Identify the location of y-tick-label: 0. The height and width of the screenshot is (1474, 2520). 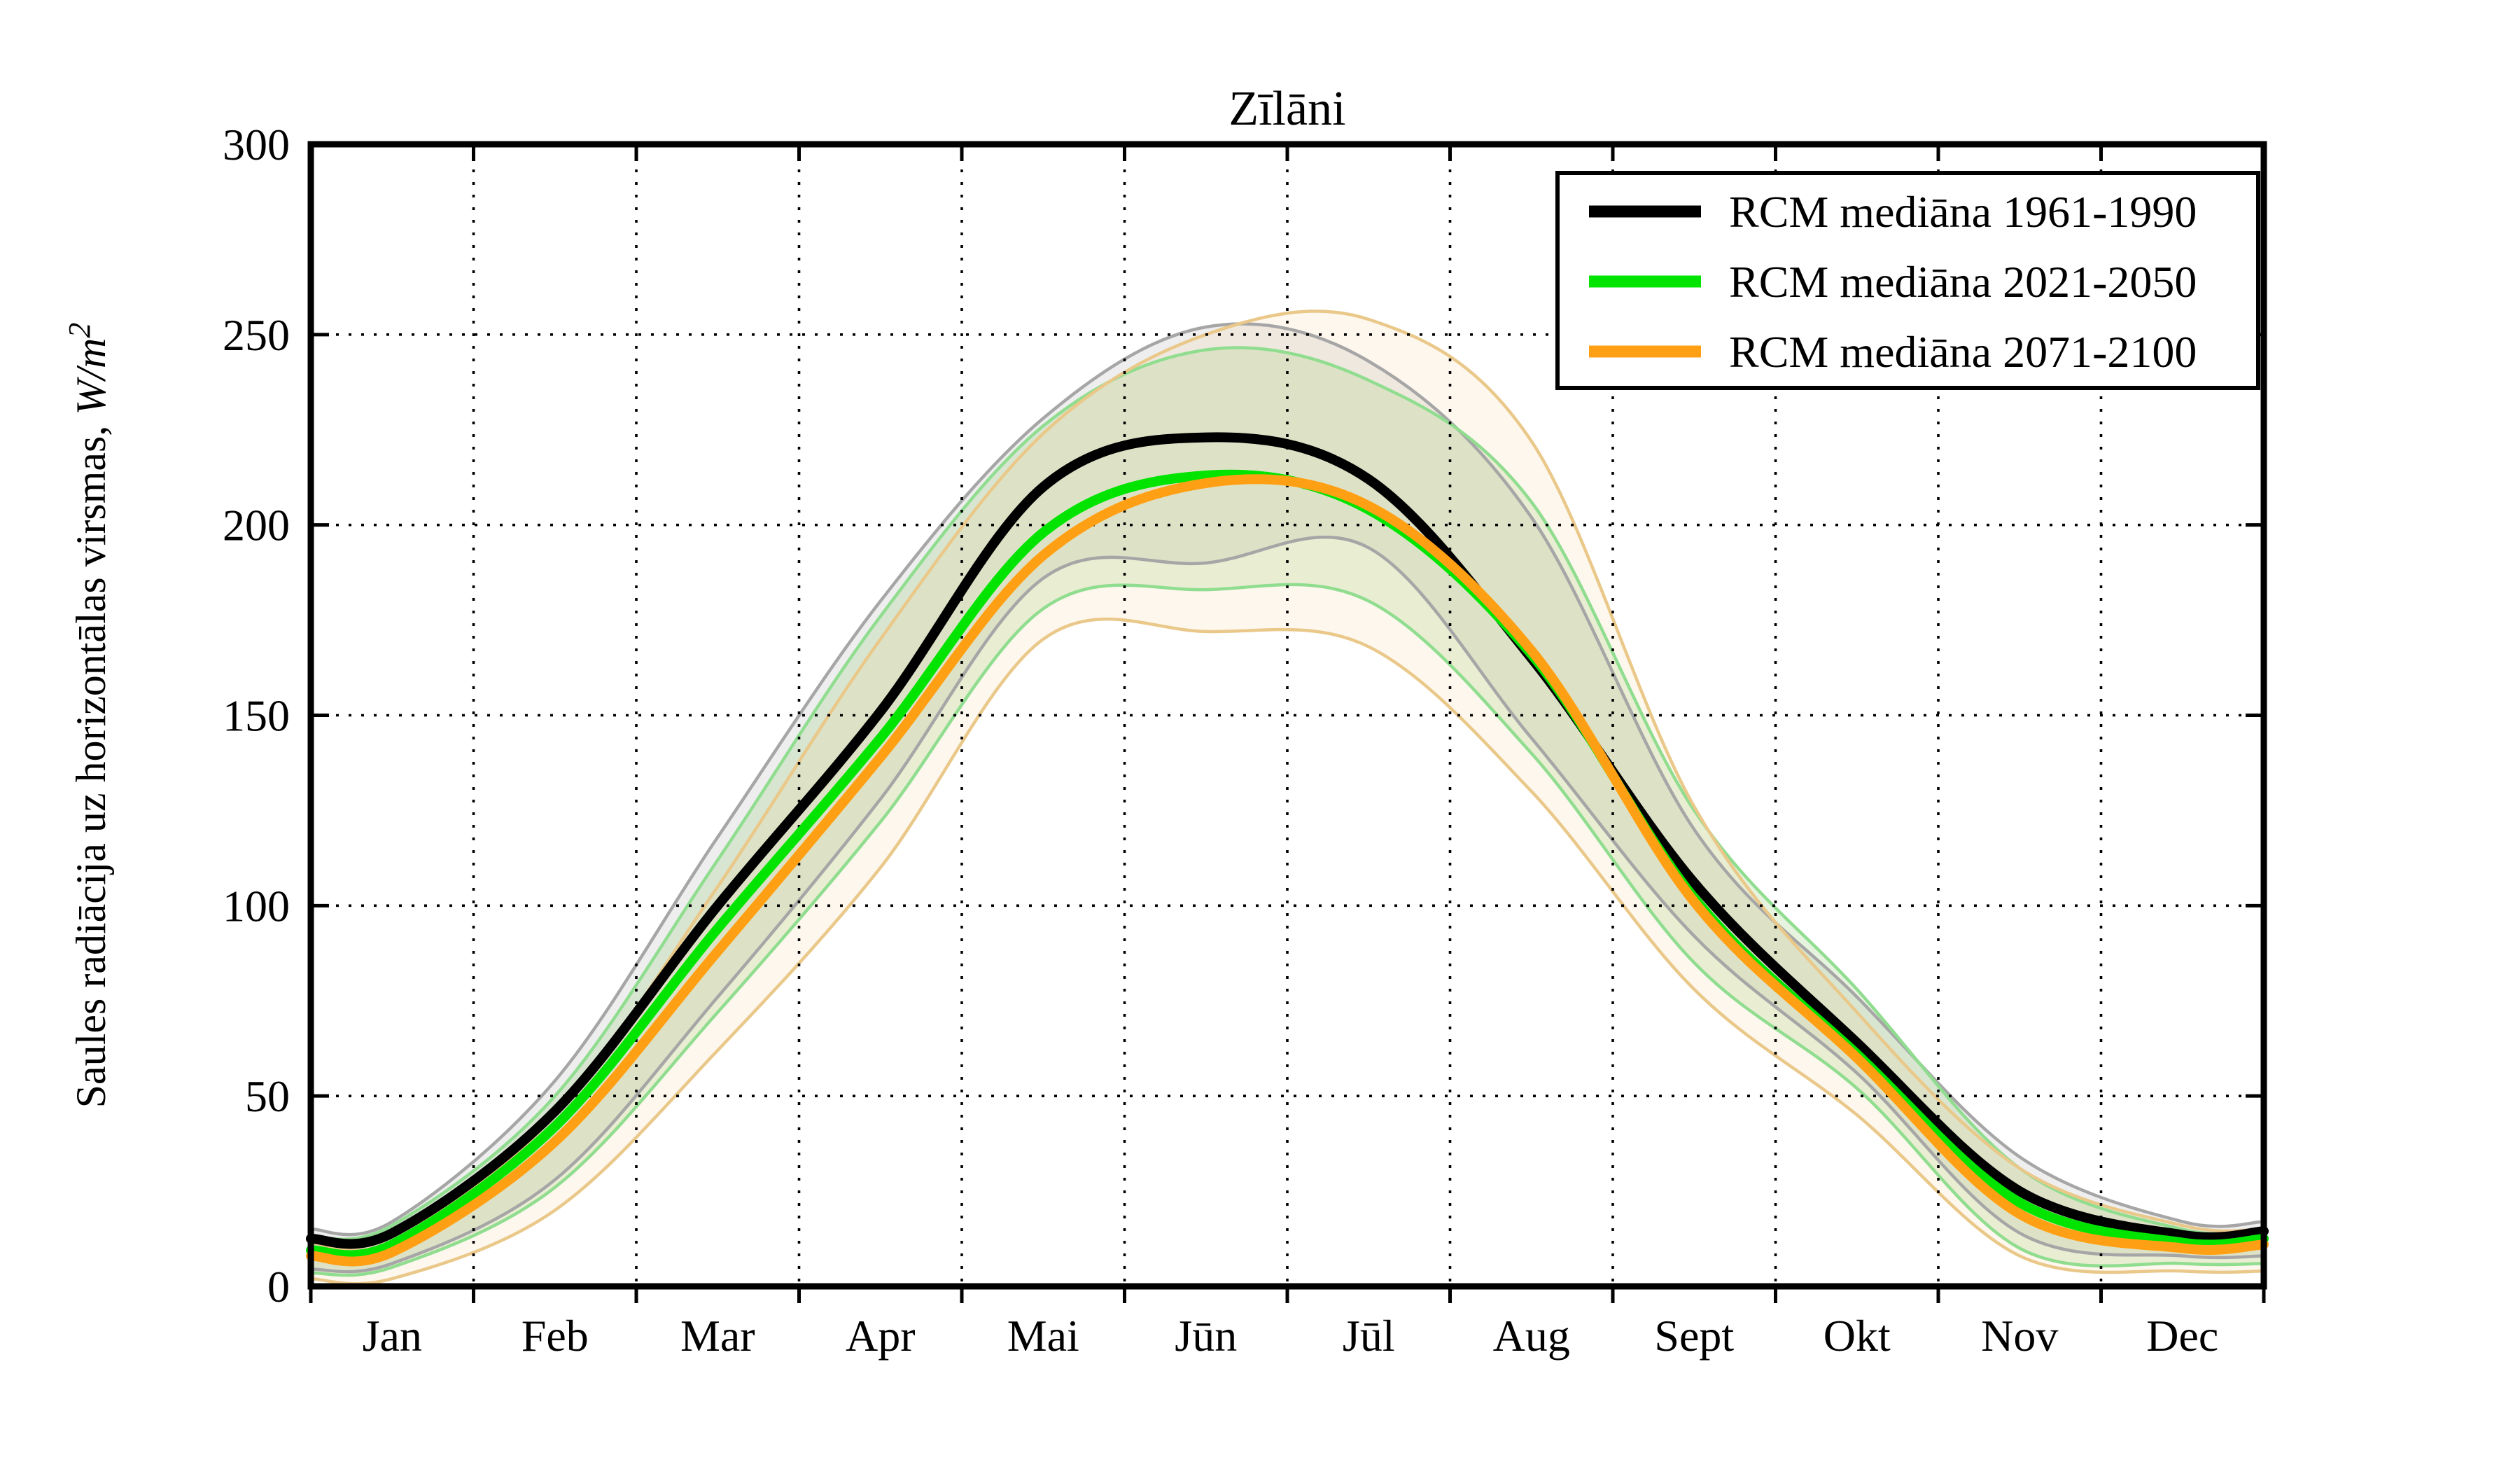
(278, 1287).